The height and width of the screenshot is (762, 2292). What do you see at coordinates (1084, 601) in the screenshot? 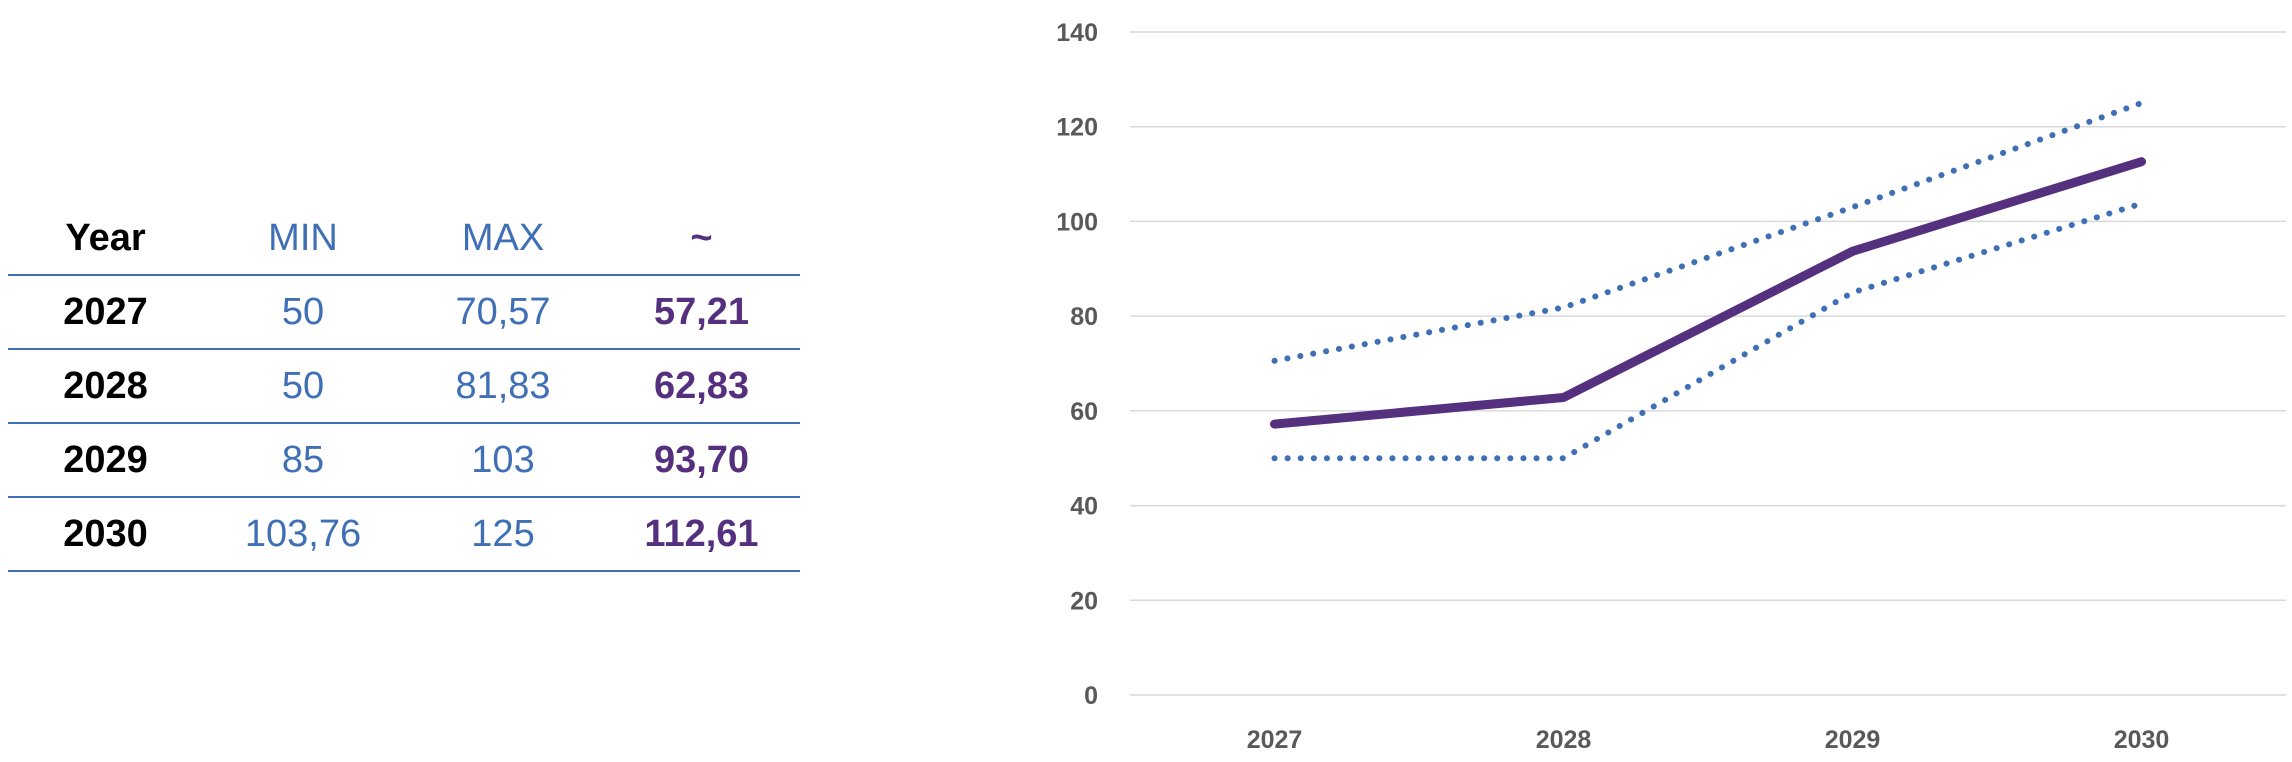
I see `y-tick-label: 20` at bounding box center [1084, 601].